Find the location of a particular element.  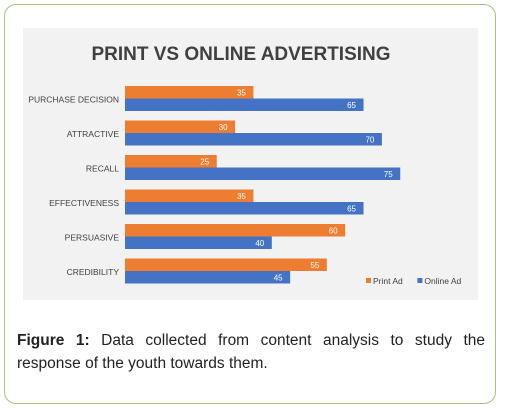

legend-label-print-ad: Print Ad is located at coordinates (388, 281).